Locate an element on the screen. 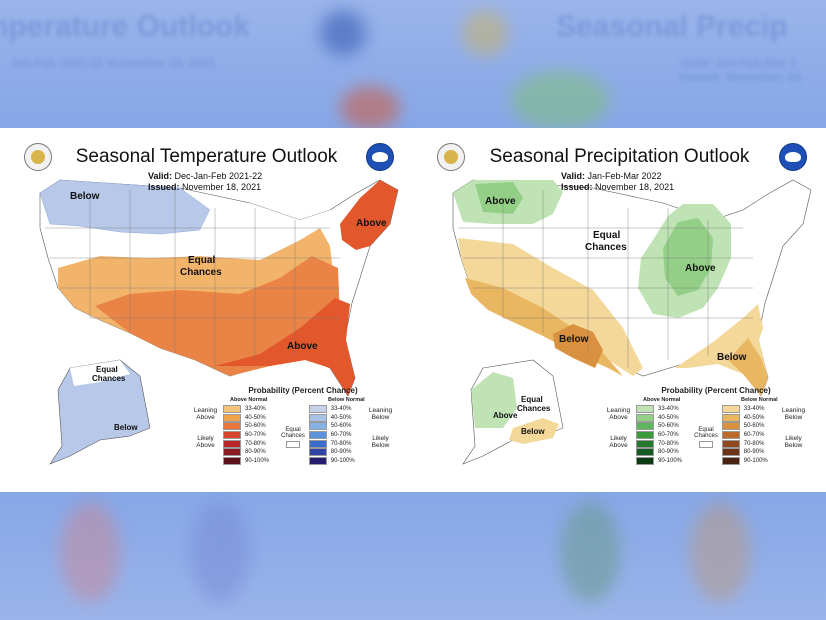 The image size is (826, 620). alaska-equal-north is located at coordinates (100, 373).